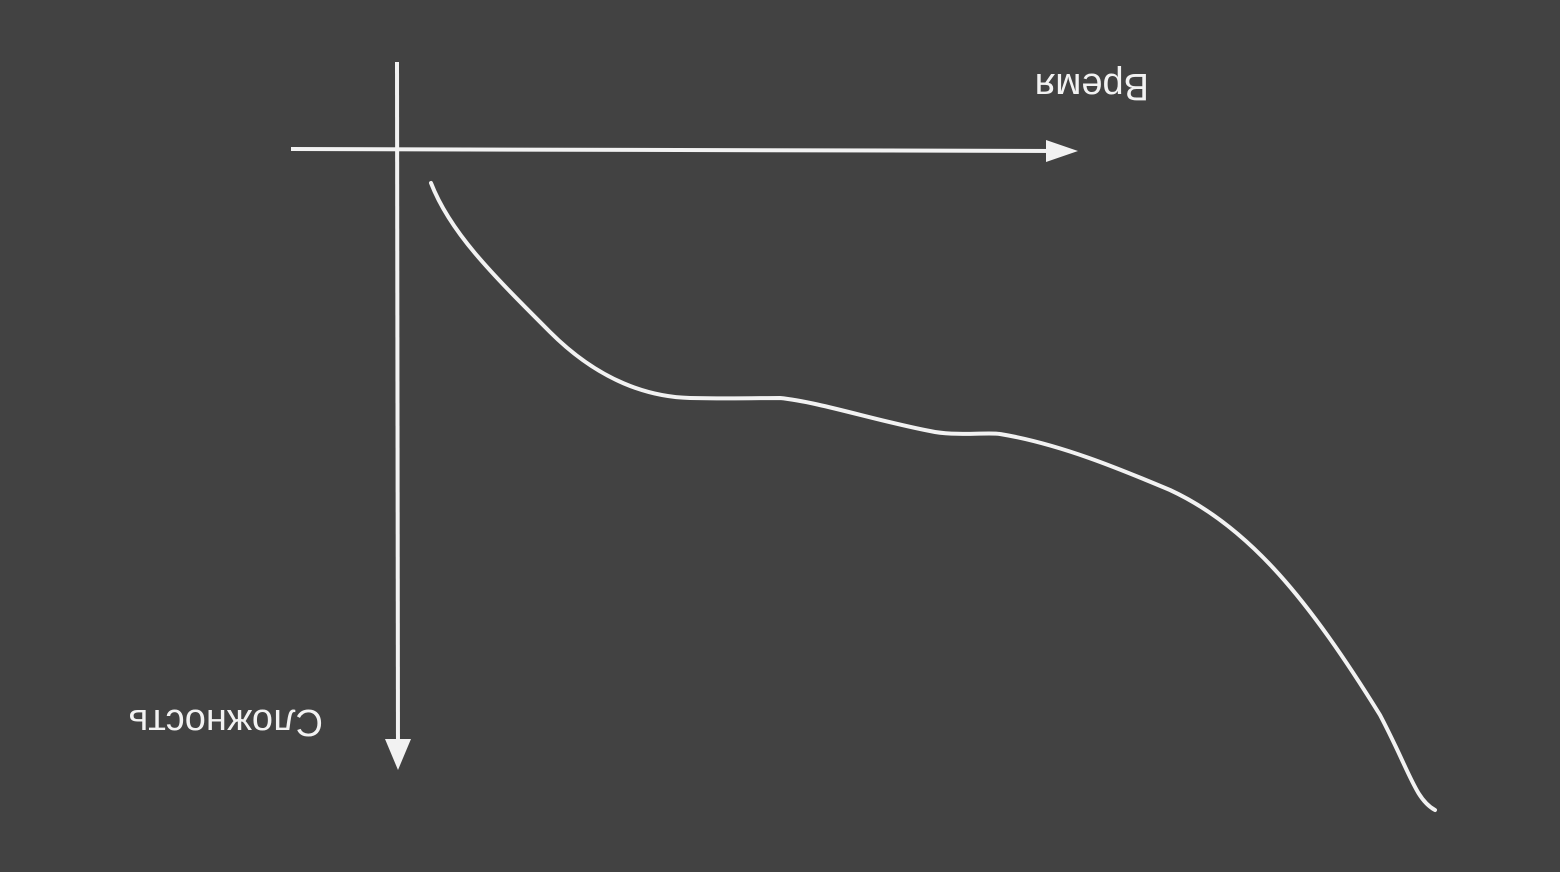 Image resolution: width=1560 pixels, height=872 pixels. What do you see at coordinates (675, 150) in the screenshot?
I see `x-axis-line` at bounding box center [675, 150].